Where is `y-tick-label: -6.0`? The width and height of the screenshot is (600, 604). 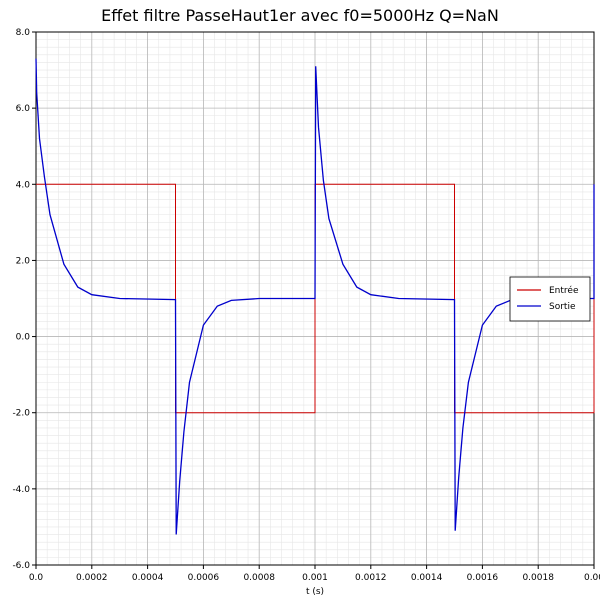 y-tick-label: -6.0 is located at coordinates (21, 566).